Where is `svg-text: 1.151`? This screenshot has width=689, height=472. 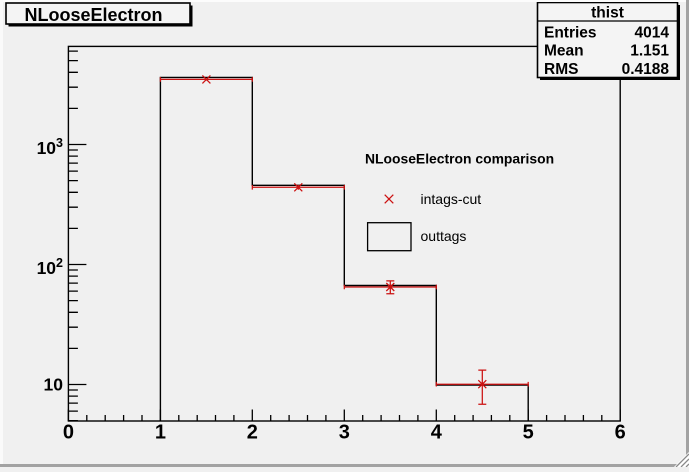 svg-text: 1.151 is located at coordinates (649, 51).